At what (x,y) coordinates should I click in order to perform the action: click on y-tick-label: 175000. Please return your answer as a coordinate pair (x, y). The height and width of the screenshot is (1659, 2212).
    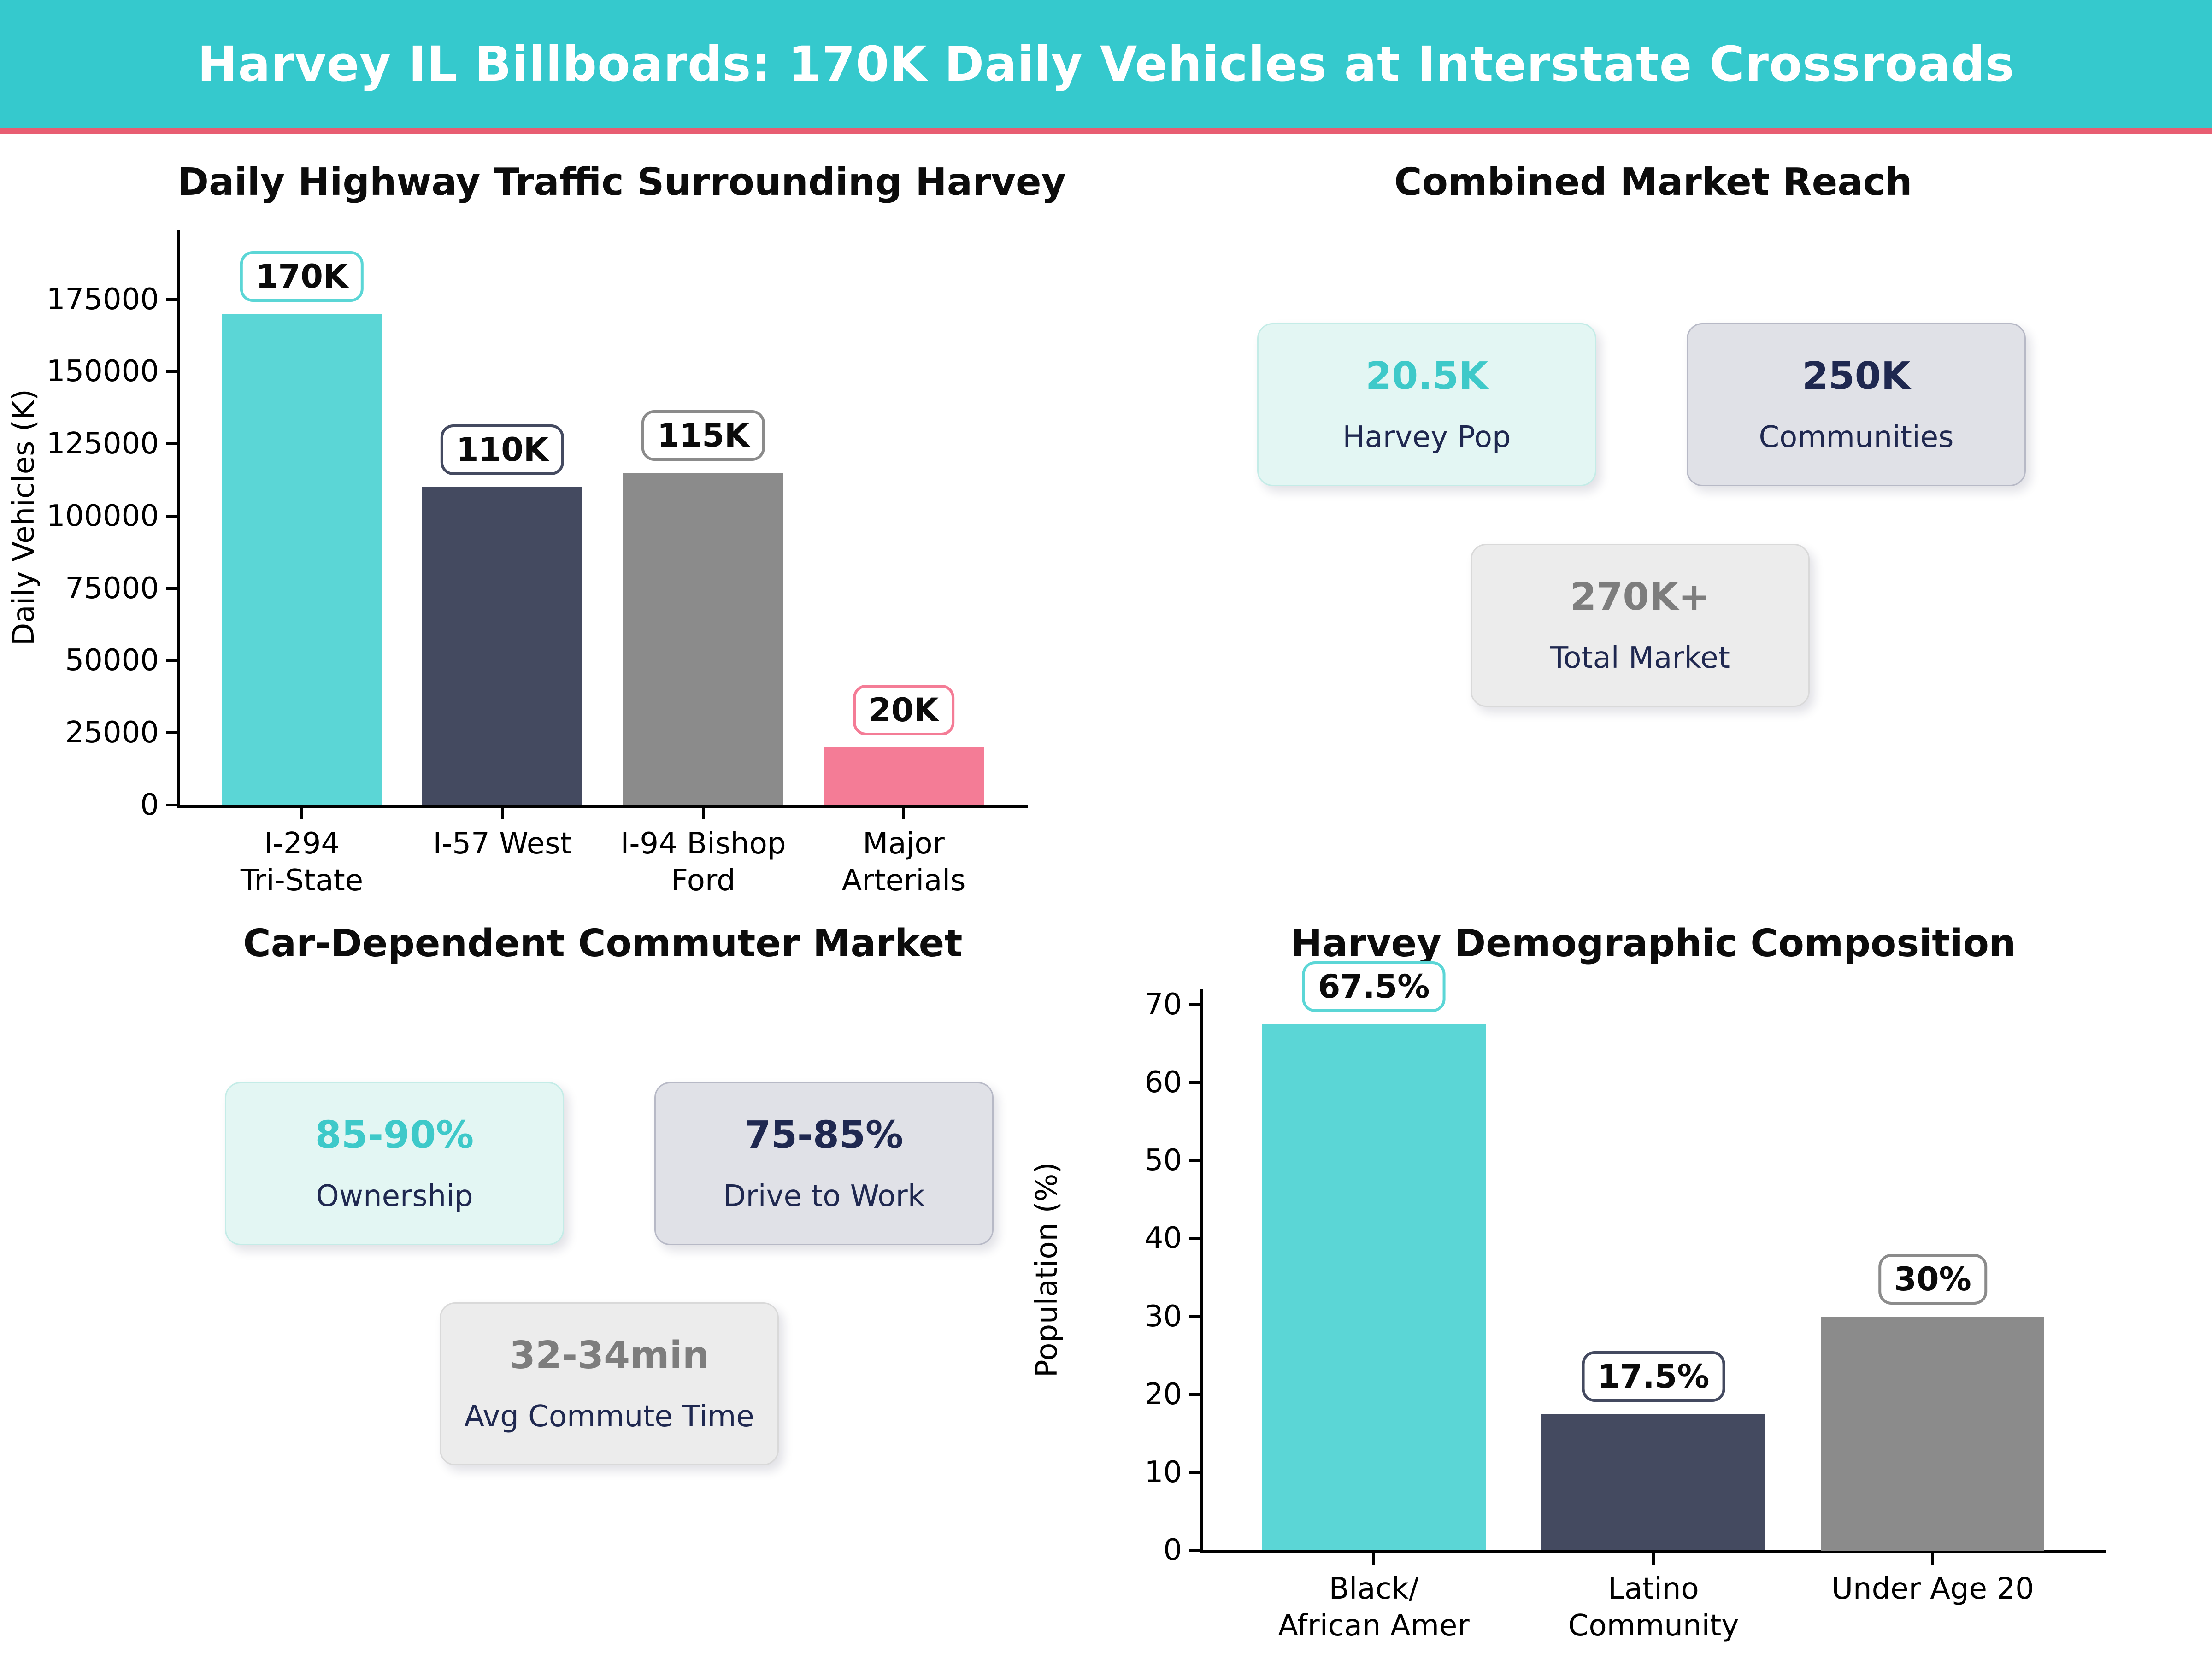
    Looking at the image, I should click on (102, 299).